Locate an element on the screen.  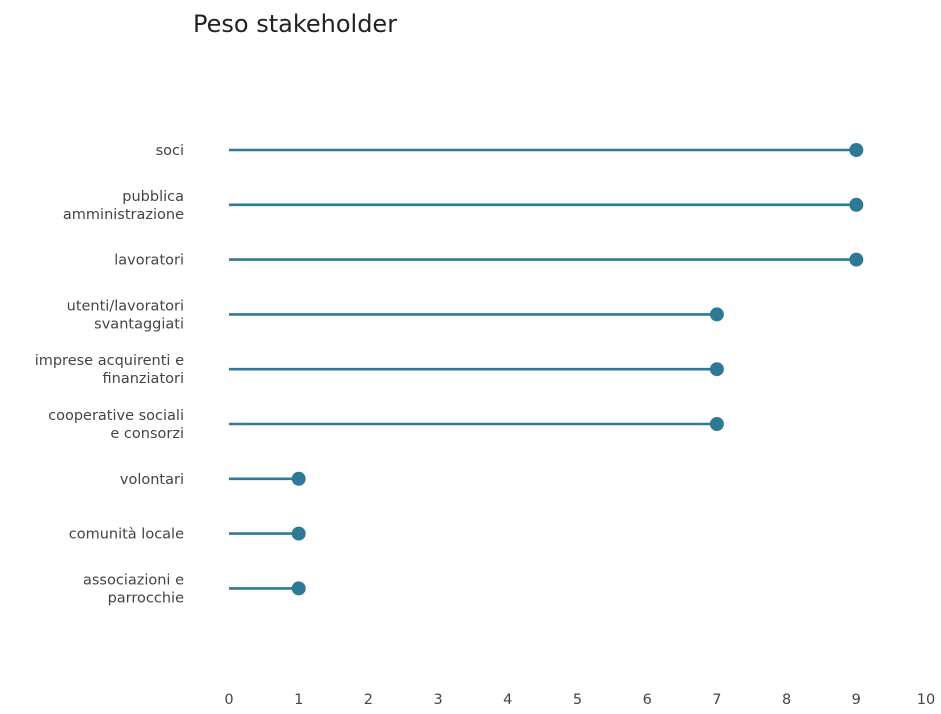
category-label-line: amministrazione is located at coordinates (123, 215).